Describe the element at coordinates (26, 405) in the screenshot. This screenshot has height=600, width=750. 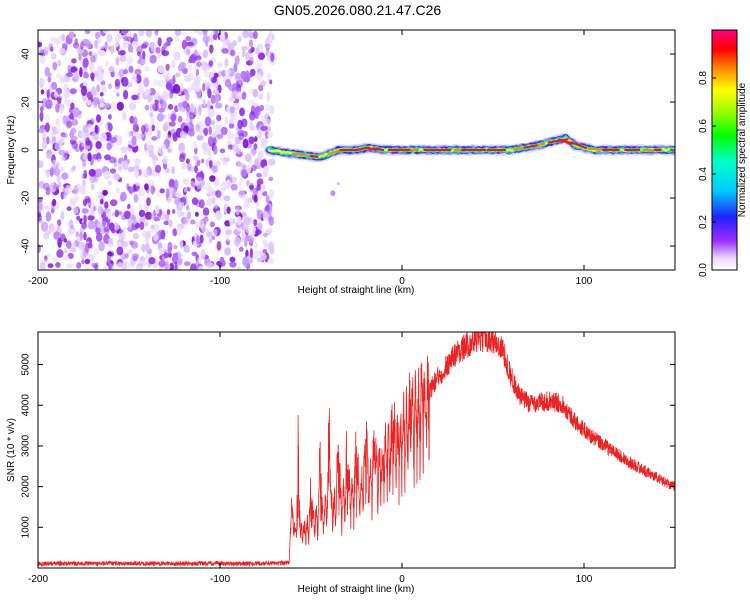
I see `snr-y-tick-label: 4000` at that location.